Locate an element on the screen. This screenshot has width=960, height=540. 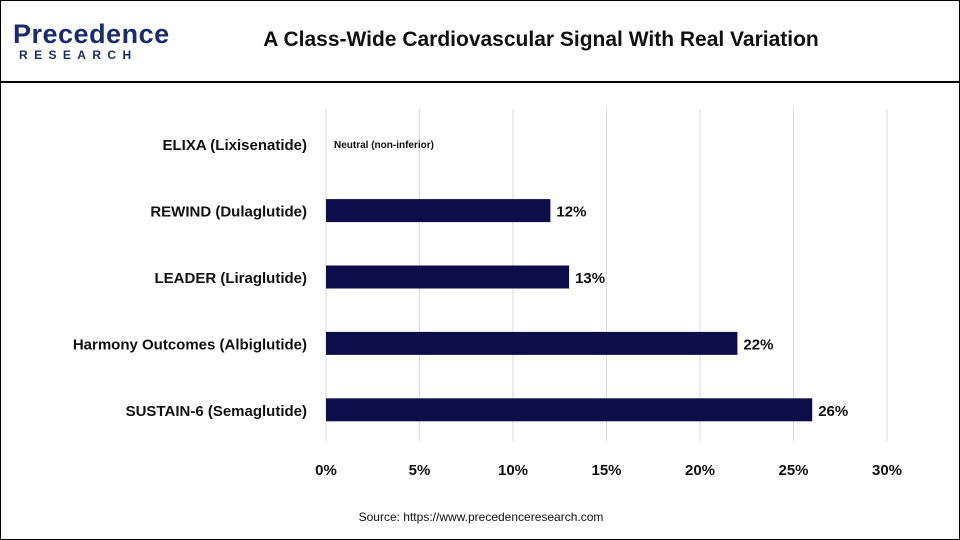
data-label: 13% is located at coordinates (590, 278).